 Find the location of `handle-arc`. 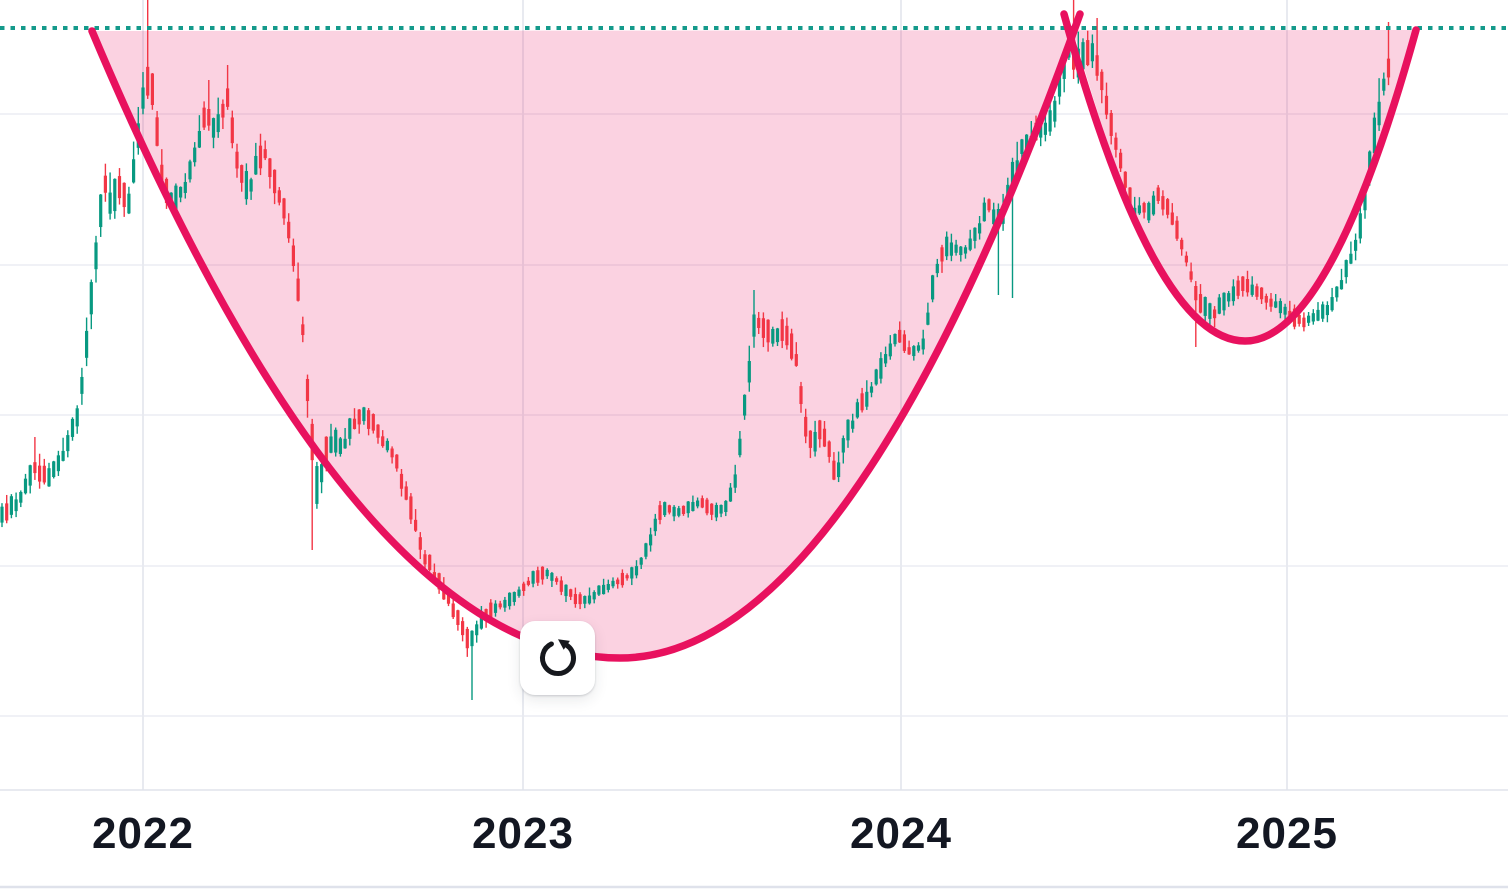

handle-arc is located at coordinates (1240, 177).